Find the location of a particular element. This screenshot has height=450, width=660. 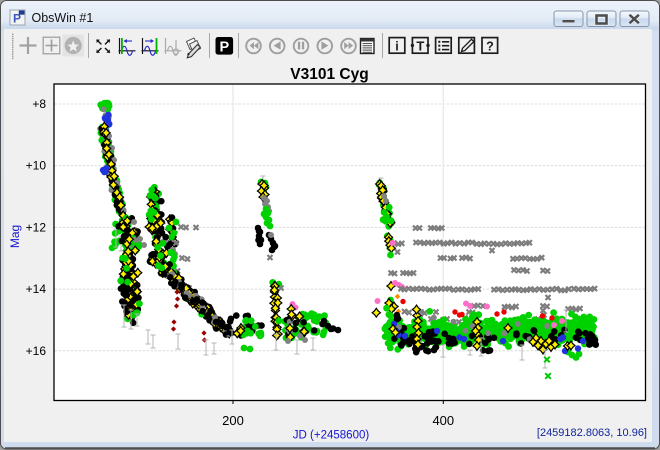

svg-text: Mag is located at coordinates (15, 236).